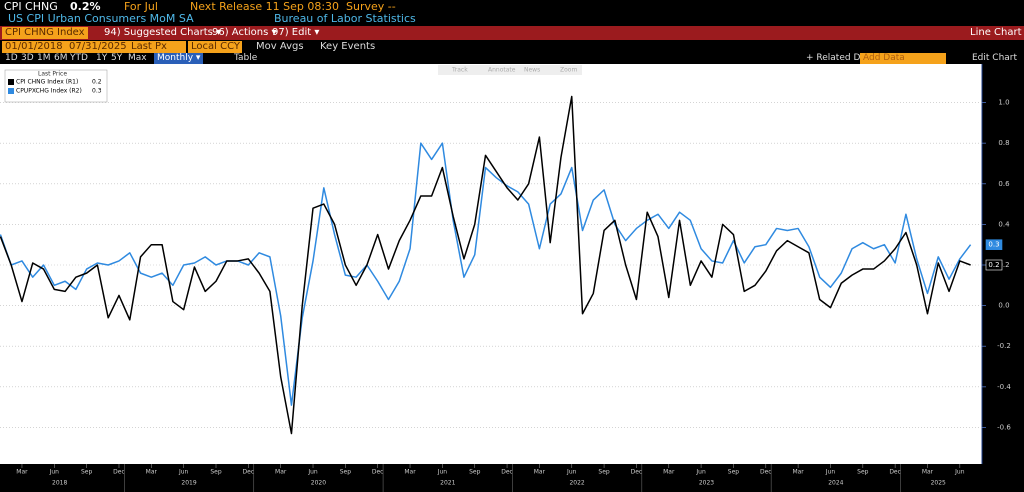  Describe the element at coordinates (137, 58) in the screenshot. I see `period-button: Max` at that location.